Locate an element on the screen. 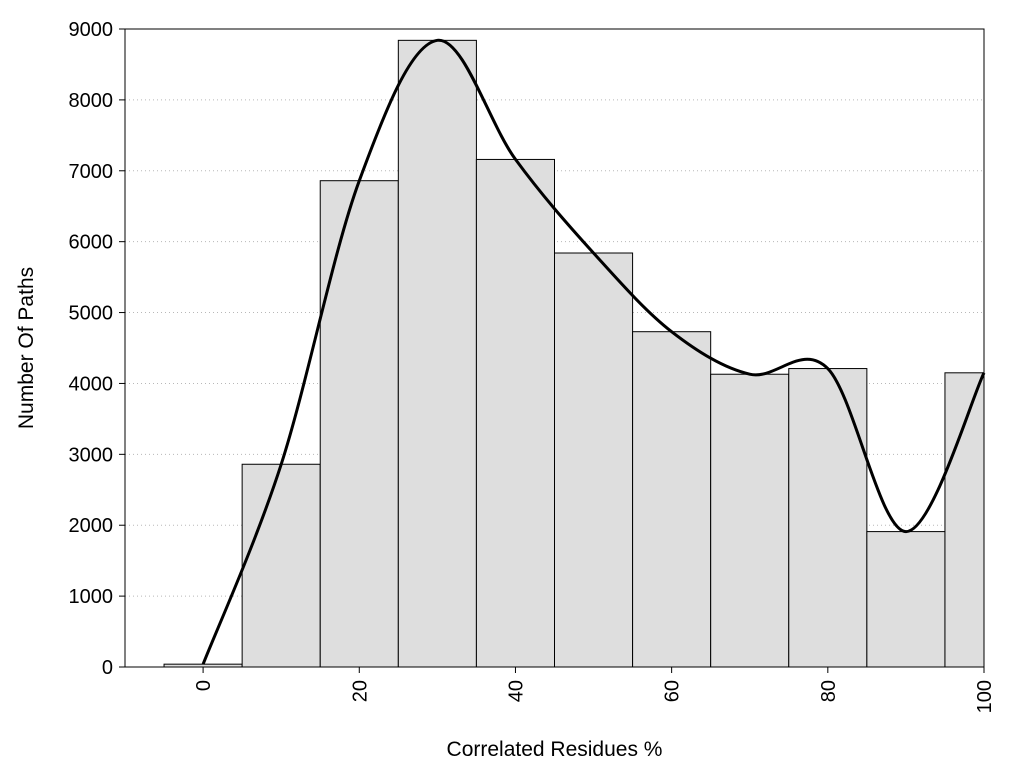 The image size is (1024, 768). y-axis-title: Number Of Paths is located at coordinates (26, 348).